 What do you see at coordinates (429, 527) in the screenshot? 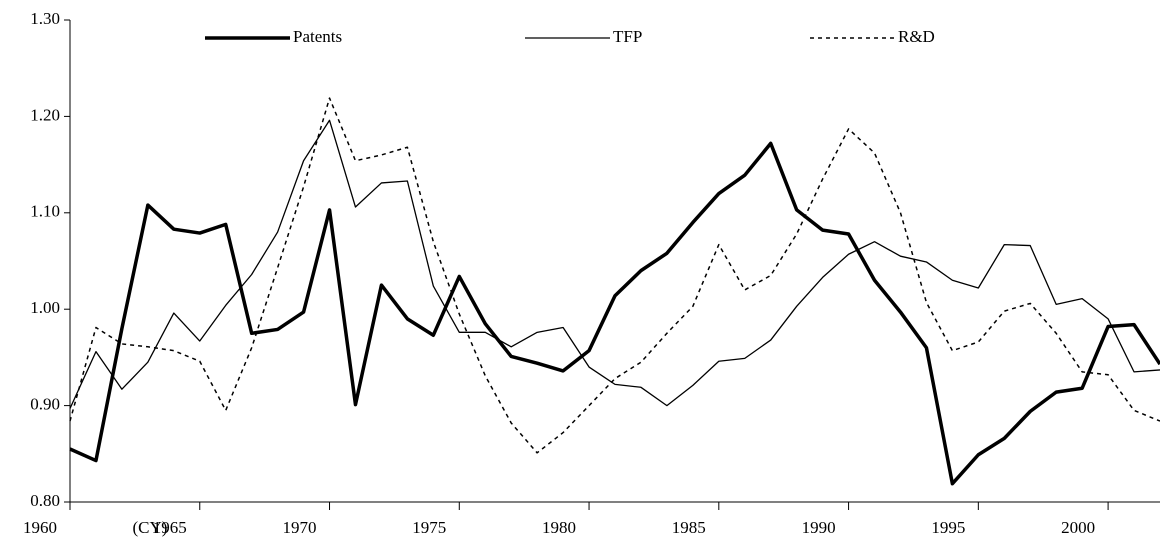
I see `x-tick-label: 1975` at bounding box center [429, 527].